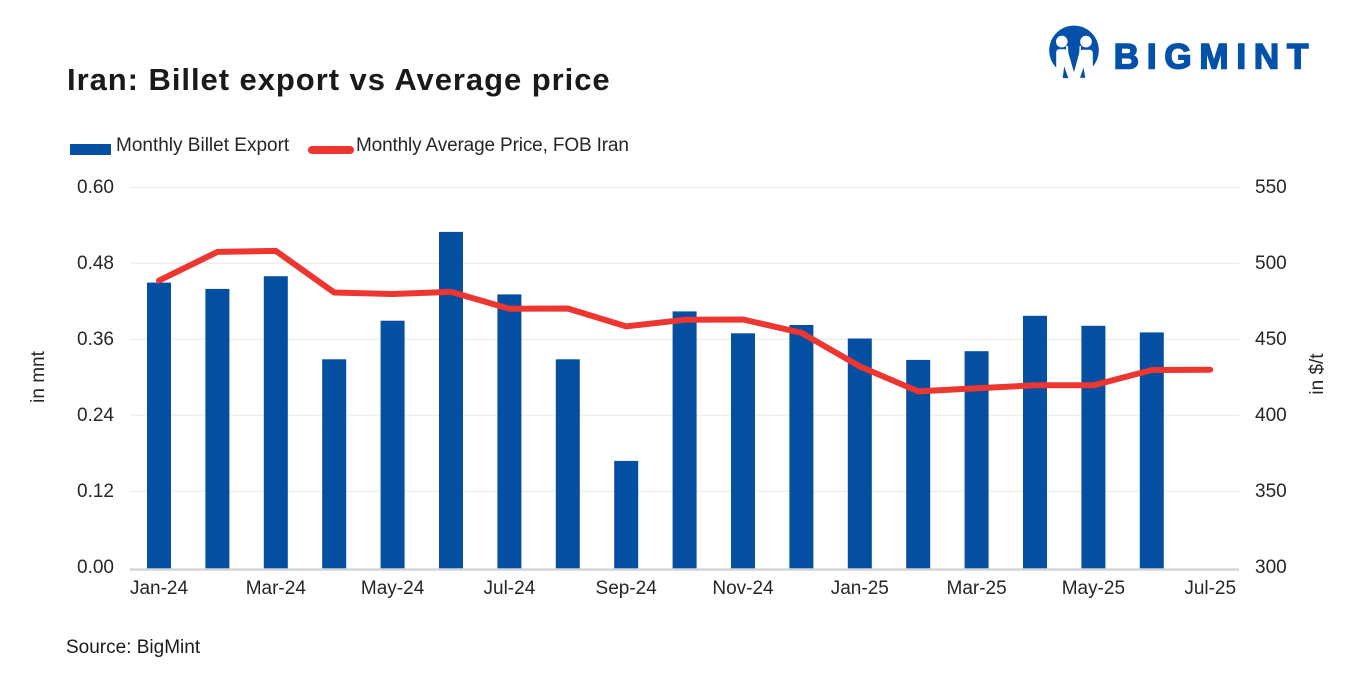 The height and width of the screenshot is (675, 1350). I want to click on svg-text: BIGMINT, so click(1215, 57).